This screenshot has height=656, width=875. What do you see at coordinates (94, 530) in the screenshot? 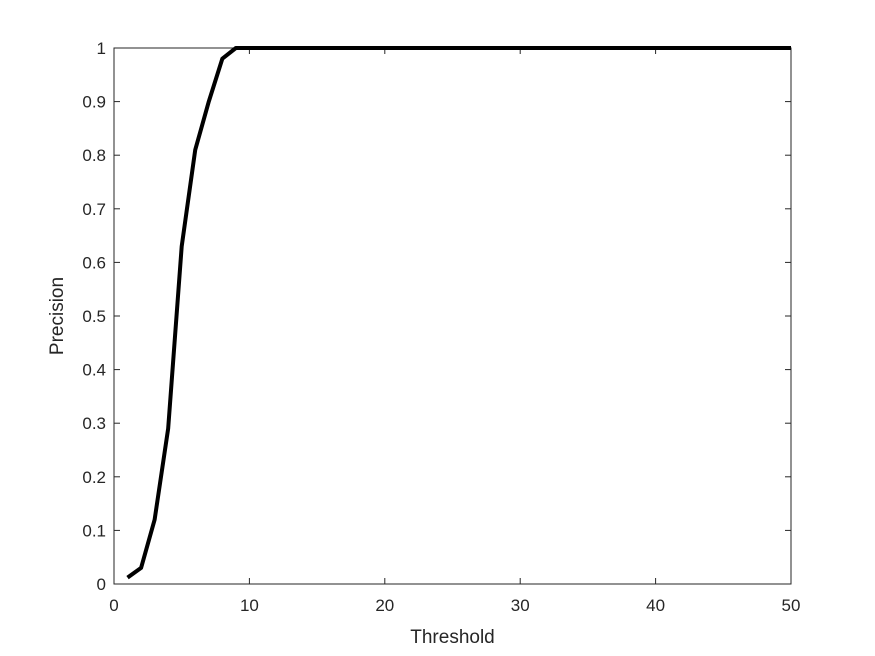
I see `y-tick-label: 0.1` at bounding box center [94, 530].